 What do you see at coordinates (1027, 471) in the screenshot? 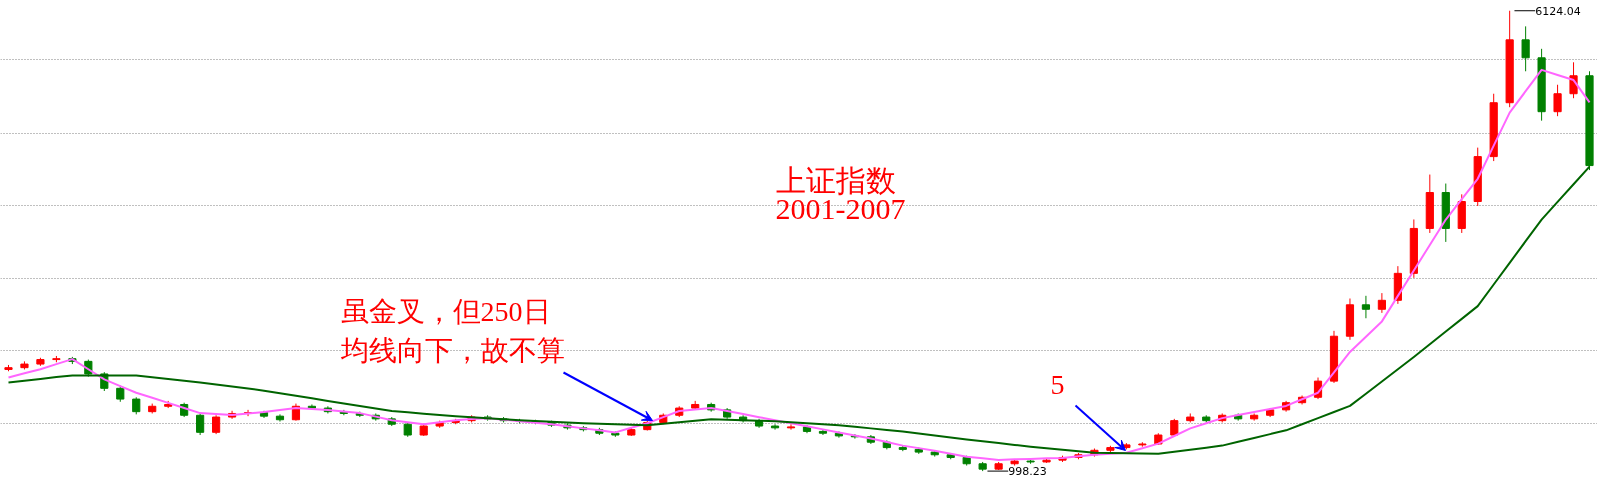
I see `annotation: 998.23` at bounding box center [1027, 471].